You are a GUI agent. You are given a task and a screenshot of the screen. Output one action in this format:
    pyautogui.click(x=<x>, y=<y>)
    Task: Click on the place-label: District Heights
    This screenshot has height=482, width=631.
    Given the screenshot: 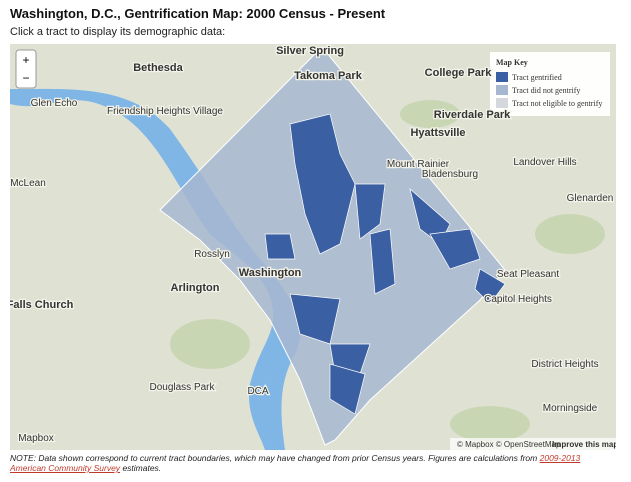 What is the action you would take?
    pyautogui.click(x=564, y=364)
    